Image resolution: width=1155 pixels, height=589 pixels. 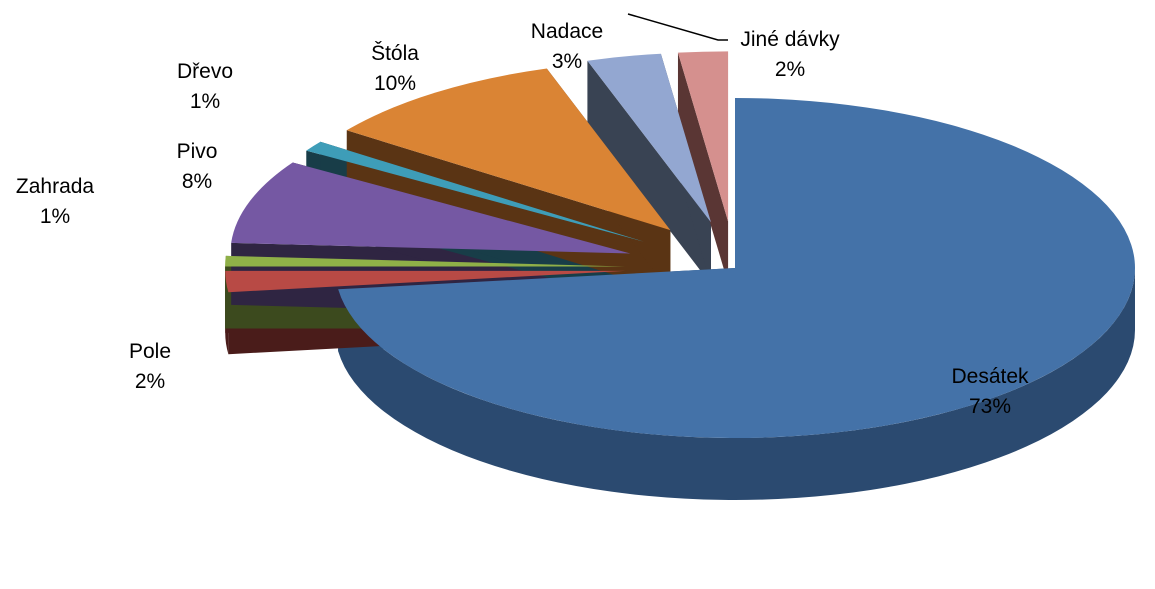 What do you see at coordinates (990, 406) in the screenshot?
I see `label-value-desatek: 73%` at bounding box center [990, 406].